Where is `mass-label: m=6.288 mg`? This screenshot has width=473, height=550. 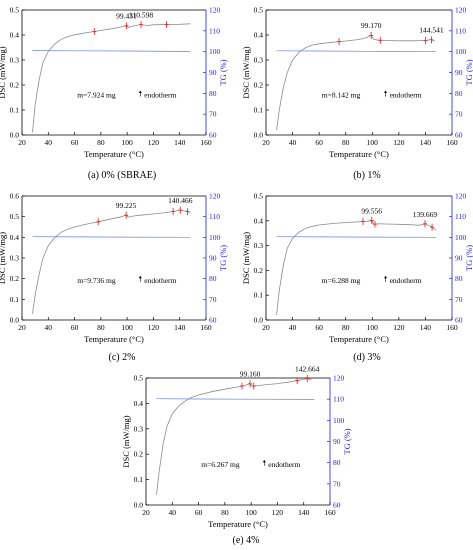
mass-label: m=6.288 mg is located at coordinates (341, 280).